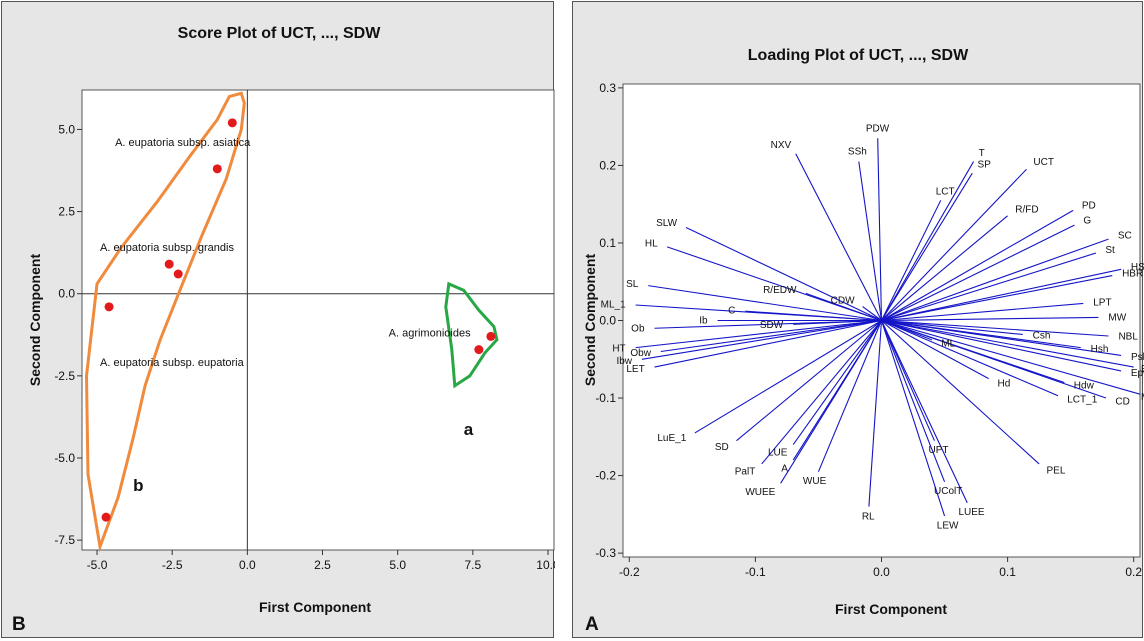 The width and height of the screenshot is (1144, 641). I want to click on loading-label-LCT_1: LCT_1, so click(1082, 400).